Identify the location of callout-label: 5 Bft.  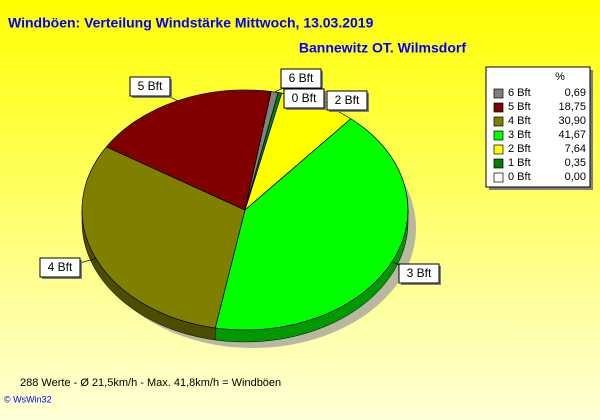
(150, 86).